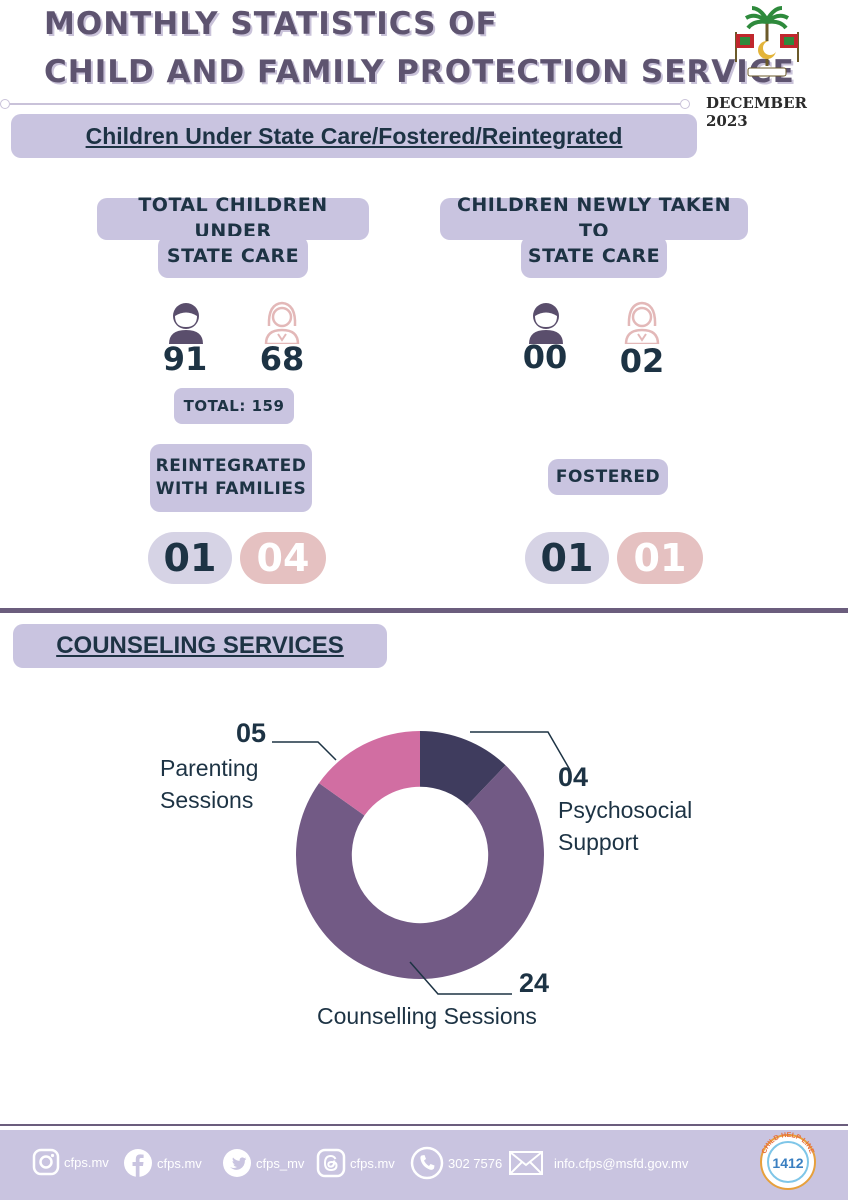  Describe the element at coordinates (594, 218) in the screenshot. I see `new-children-label-top: CHILDREN NEWLY TAKEN TO` at that location.